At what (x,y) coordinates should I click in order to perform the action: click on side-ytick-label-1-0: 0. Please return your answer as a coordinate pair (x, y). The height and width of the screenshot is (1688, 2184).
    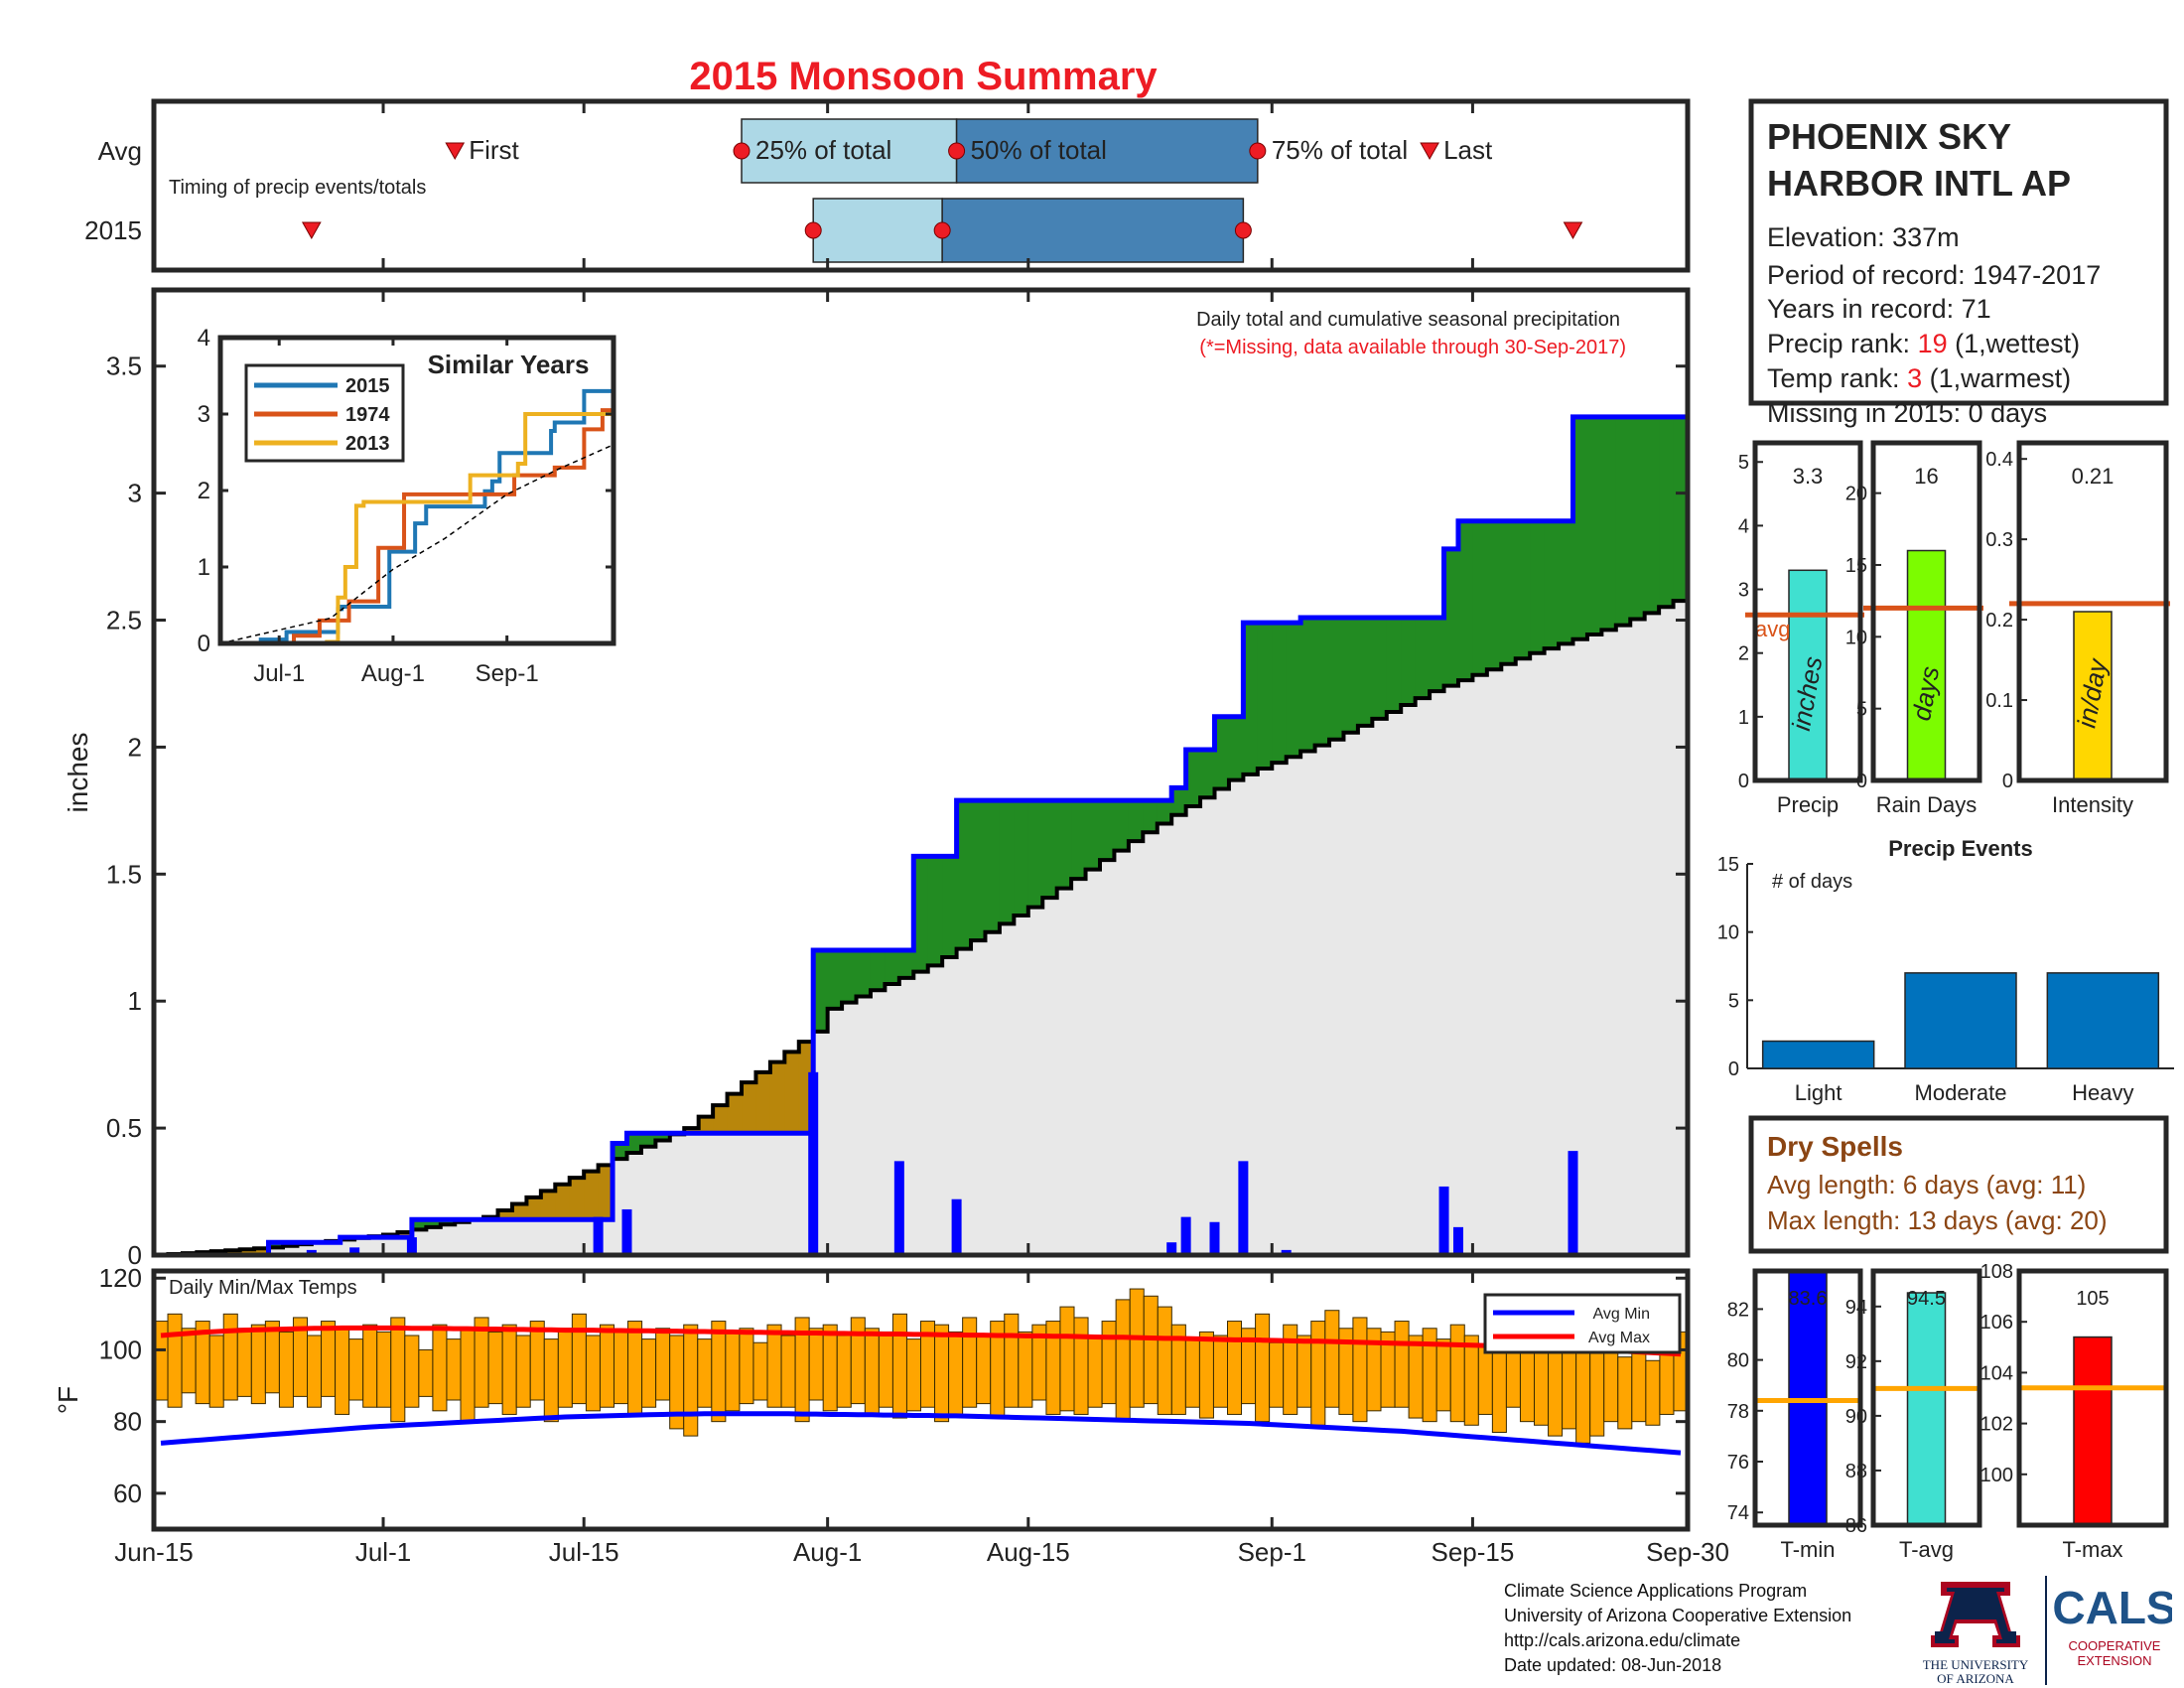
    Looking at the image, I should click on (1861, 781).